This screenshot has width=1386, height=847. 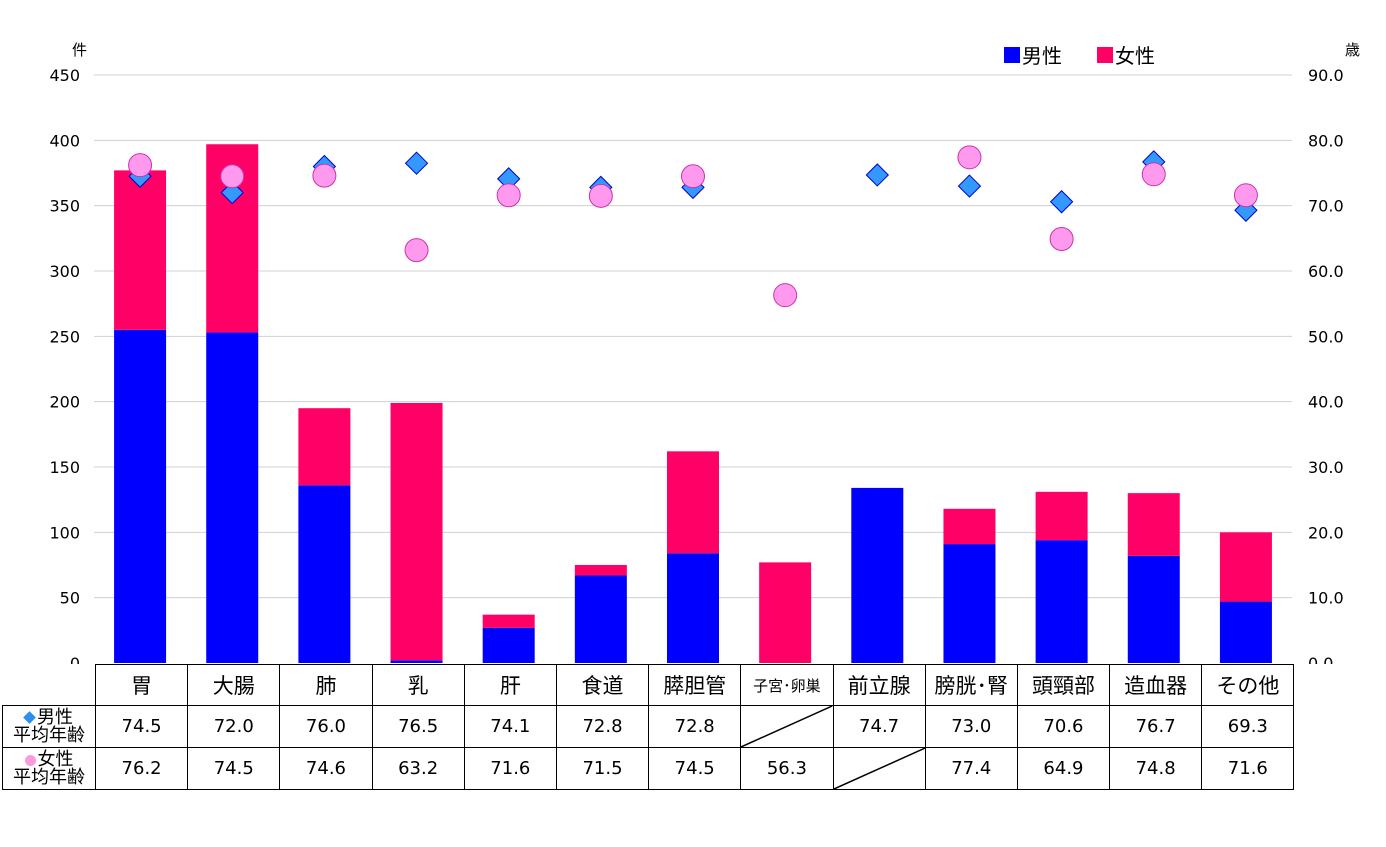 What do you see at coordinates (79, 50) in the screenshot?
I see `left-axis-unit: 件` at bounding box center [79, 50].